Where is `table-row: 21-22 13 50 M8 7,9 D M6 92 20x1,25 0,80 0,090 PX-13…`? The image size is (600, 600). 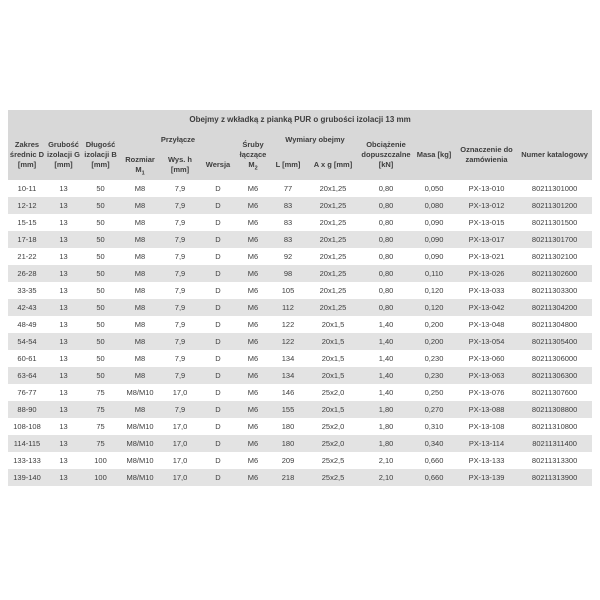
table-row: 21-22 13 50 M8 7,9 D M6 92 20x1,25 0,80 0,090 PX-13… is located at coordinates (300, 256).